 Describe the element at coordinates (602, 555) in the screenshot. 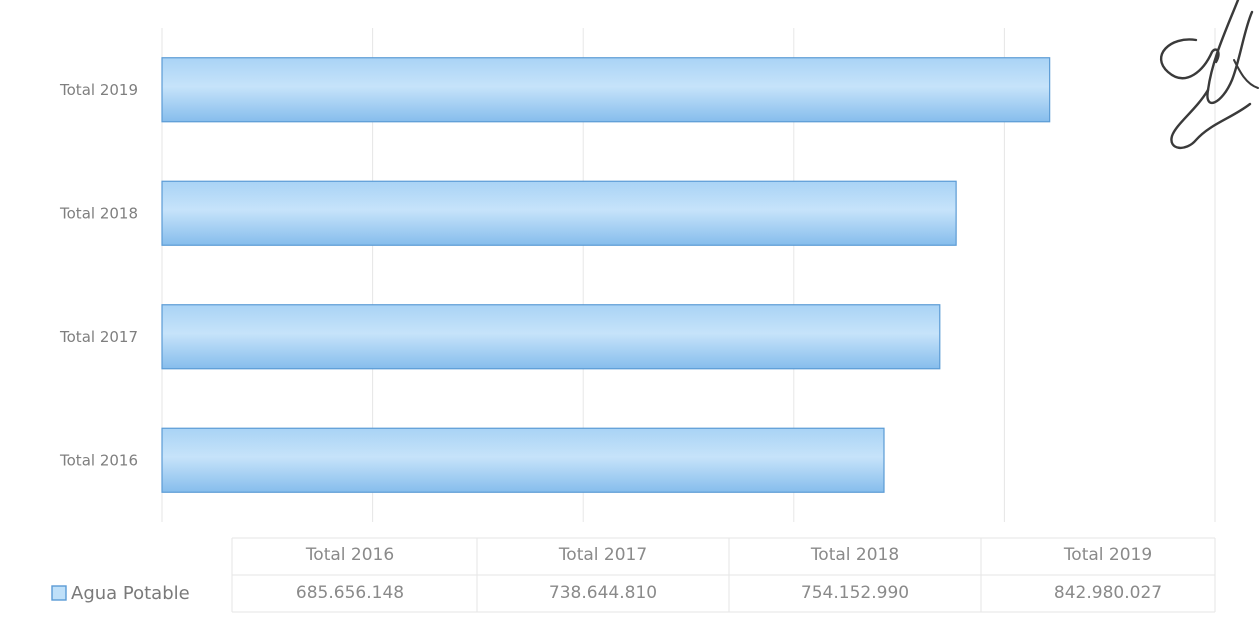

I see `table-header: Total 2017` at that location.